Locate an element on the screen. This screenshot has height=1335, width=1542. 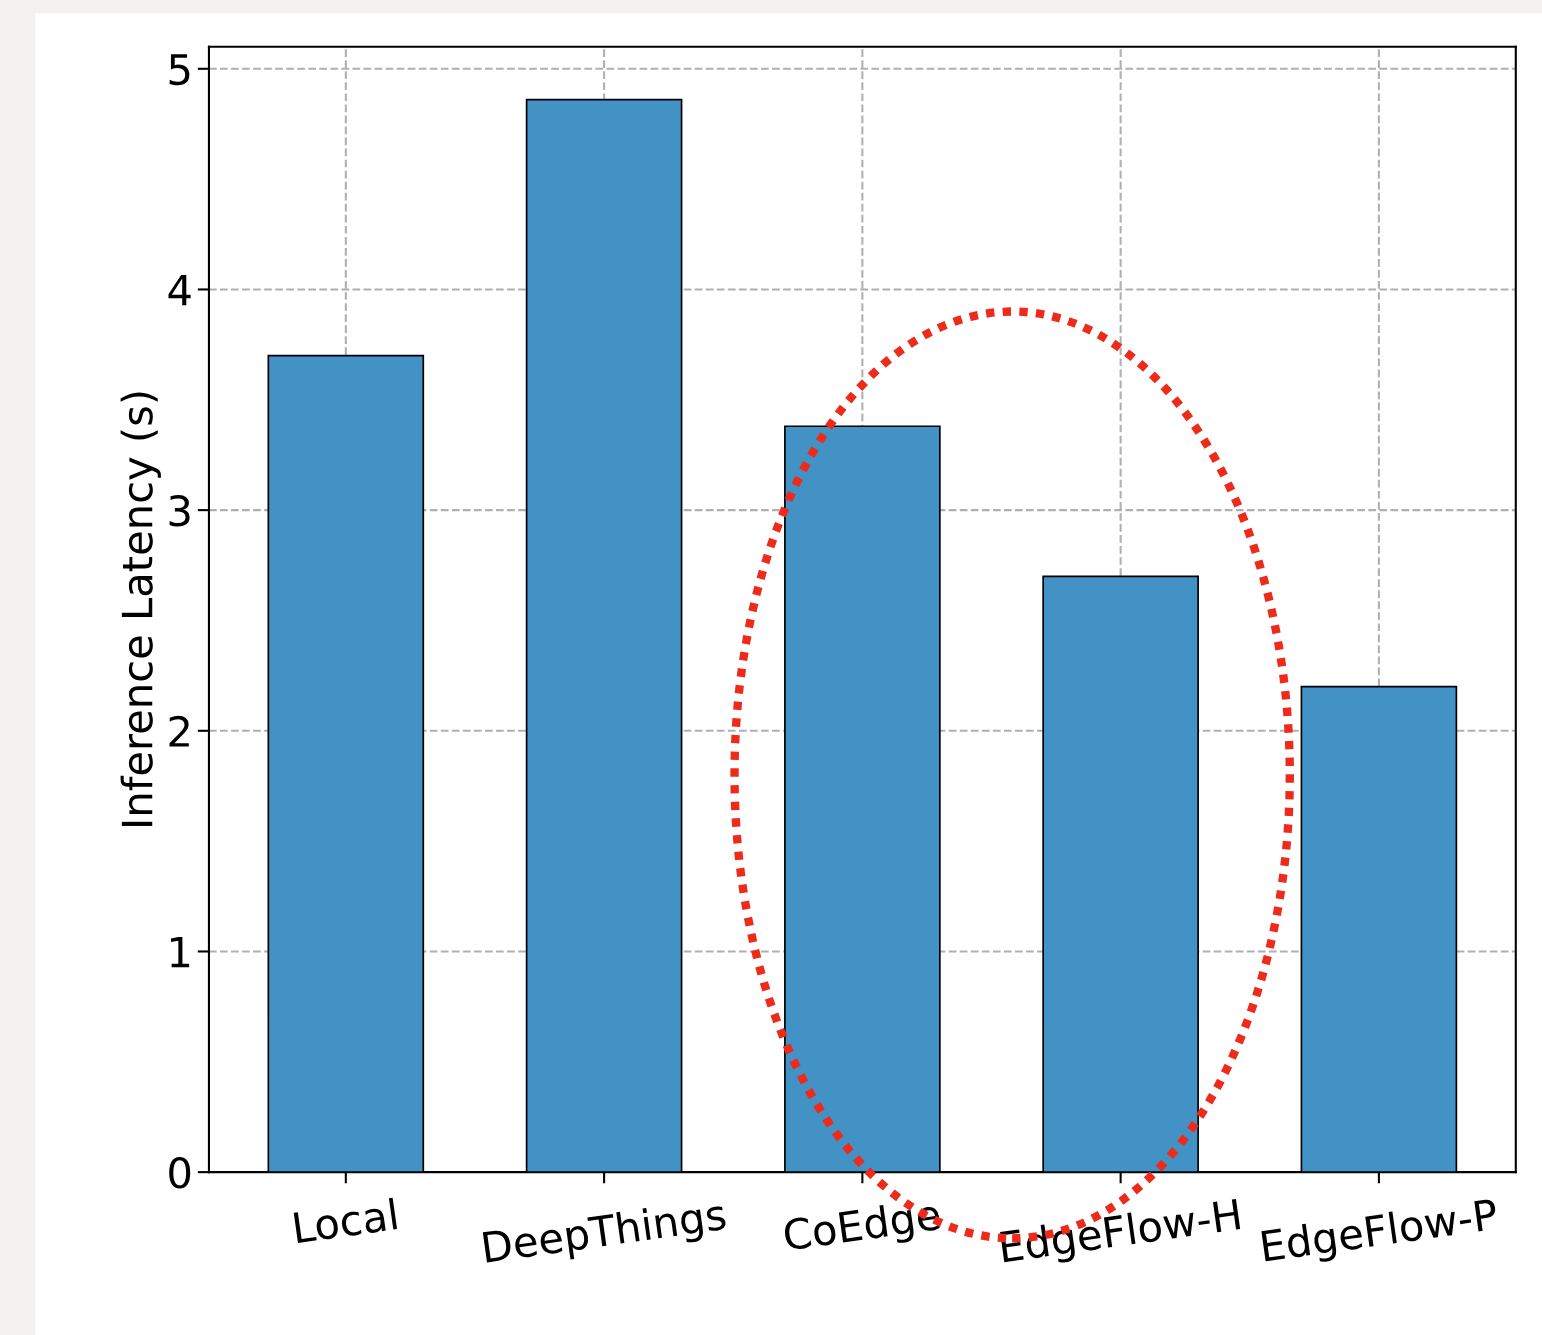
x-tick-label: CoEdge is located at coordinates (862, 1228).